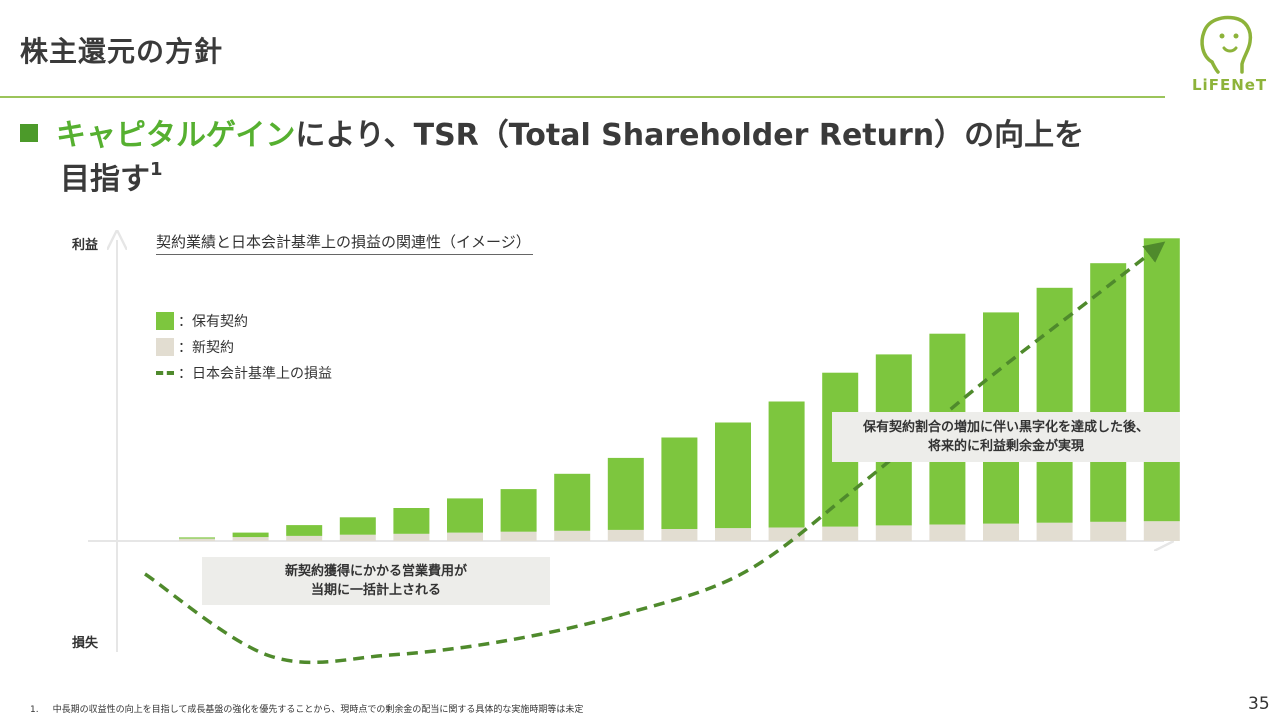  Describe the element at coordinates (344, 243) in the screenshot. I see `chart-title: 契約業績と日本会計基準上の損益の関連性（イメージ）` at that location.